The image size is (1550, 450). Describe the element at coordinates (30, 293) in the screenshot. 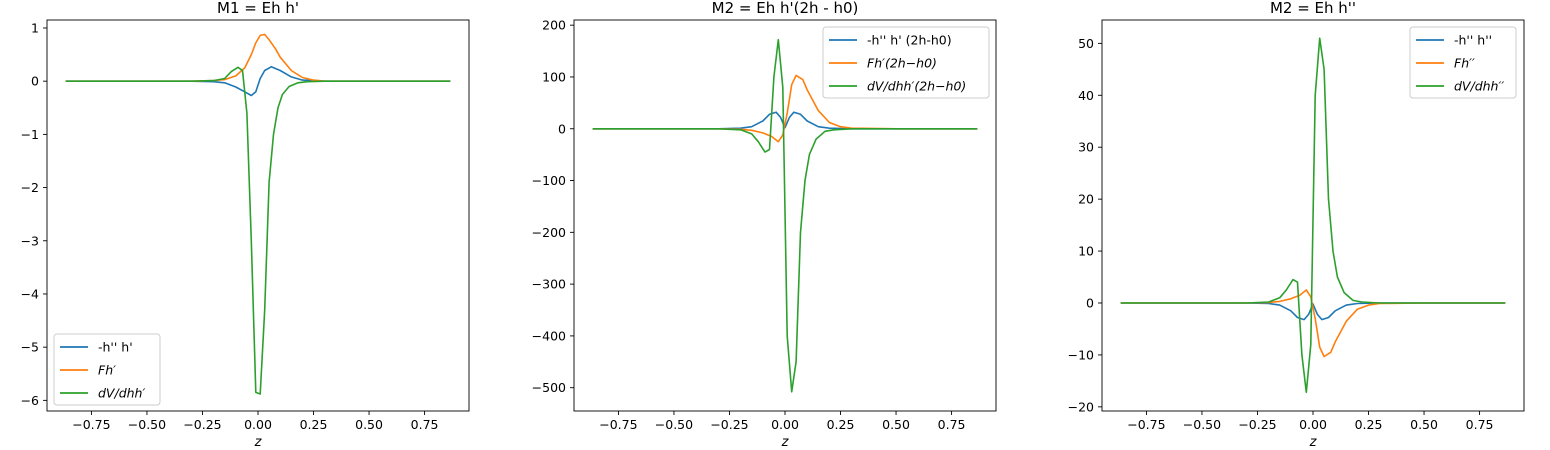

I see `y-tick-label: −4` at that location.